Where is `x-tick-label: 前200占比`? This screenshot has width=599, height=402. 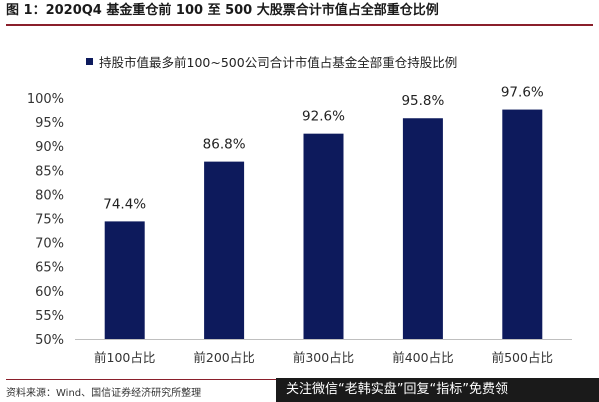
x-tick-label: 前200占比 is located at coordinates (223, 357).